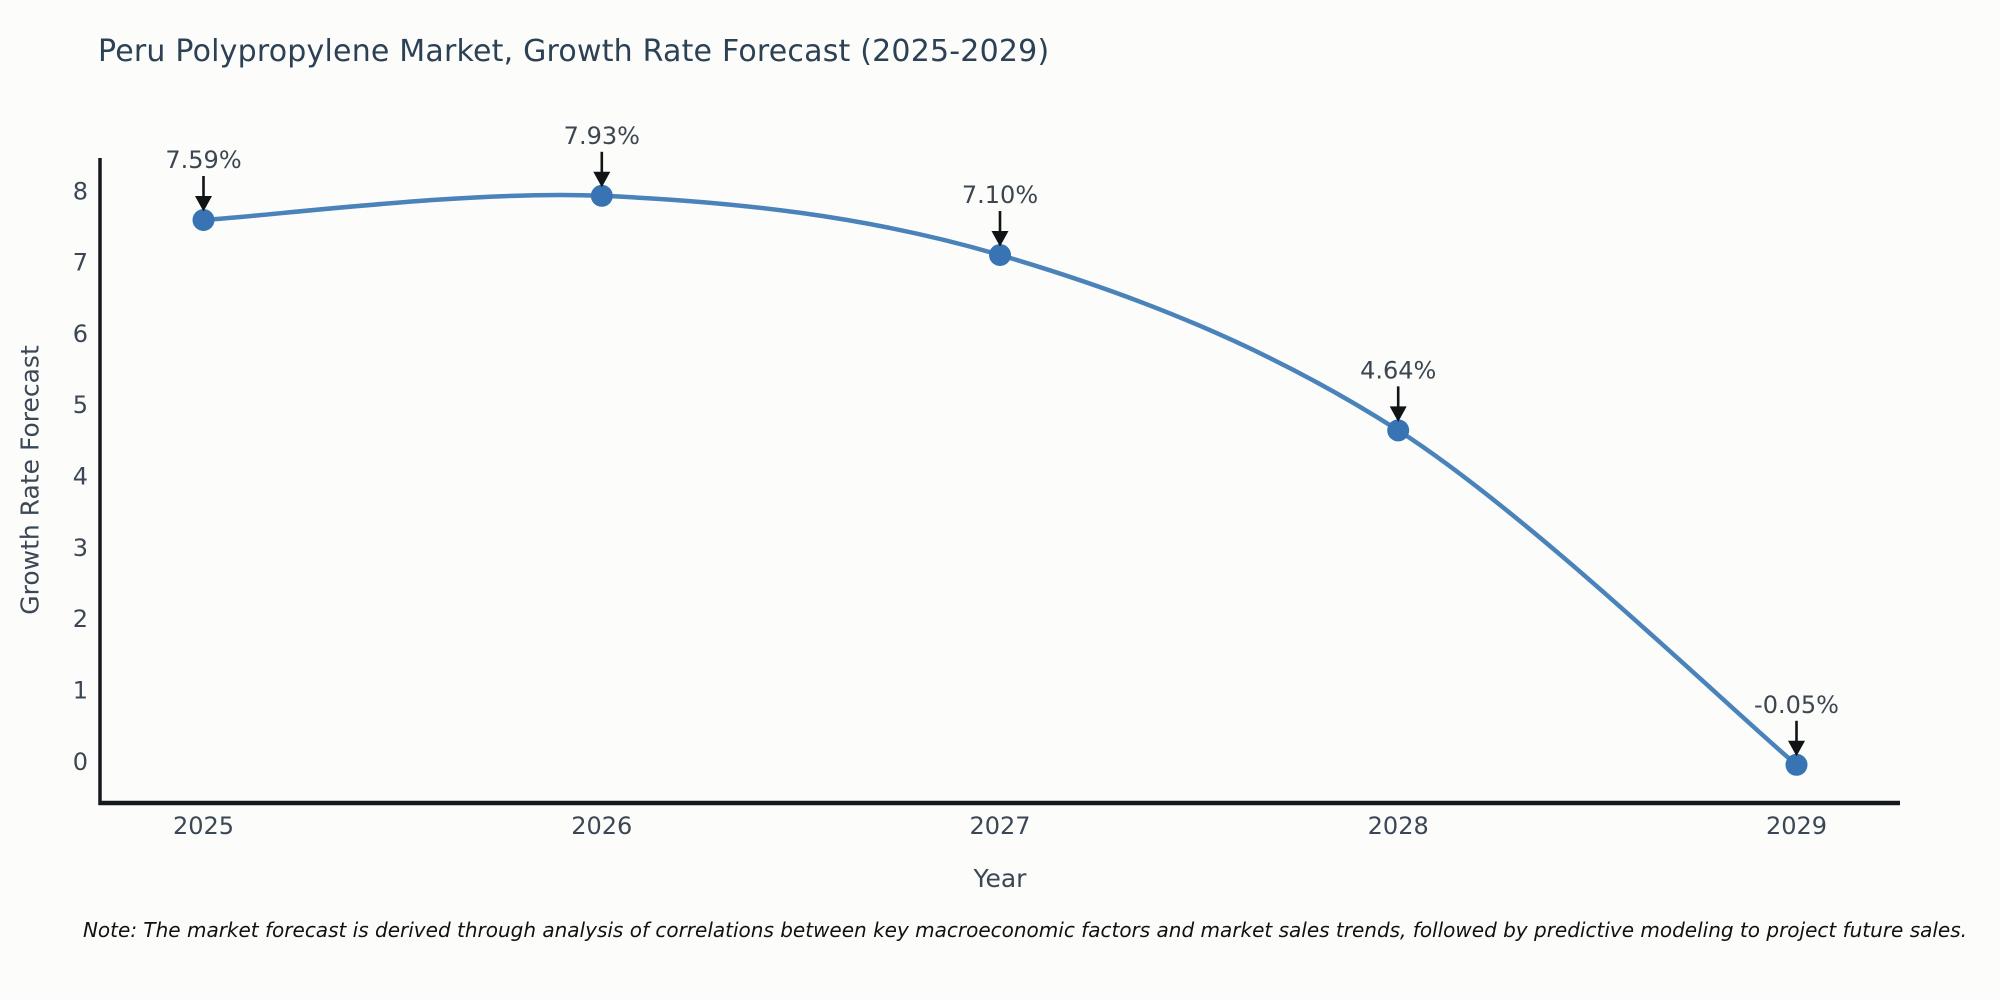  Describe the element at coordinates (80, 691) in the screenshot. I see `y-tick-label: 1` at that location.